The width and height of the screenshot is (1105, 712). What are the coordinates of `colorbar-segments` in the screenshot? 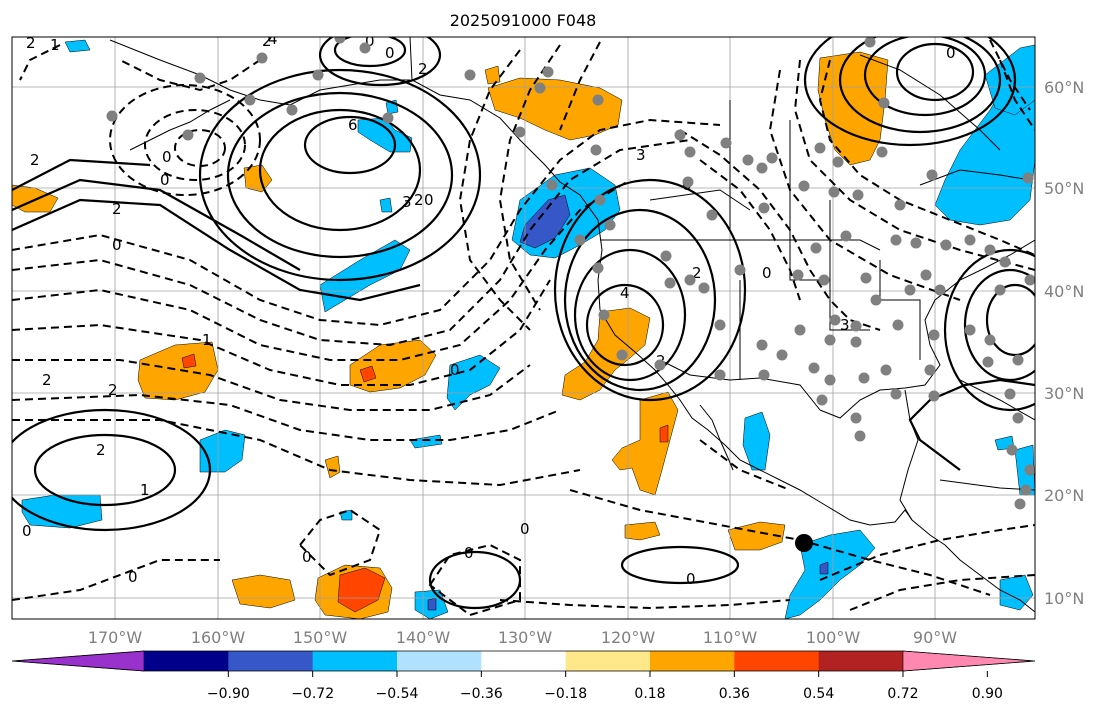 It's located at (524, 661).